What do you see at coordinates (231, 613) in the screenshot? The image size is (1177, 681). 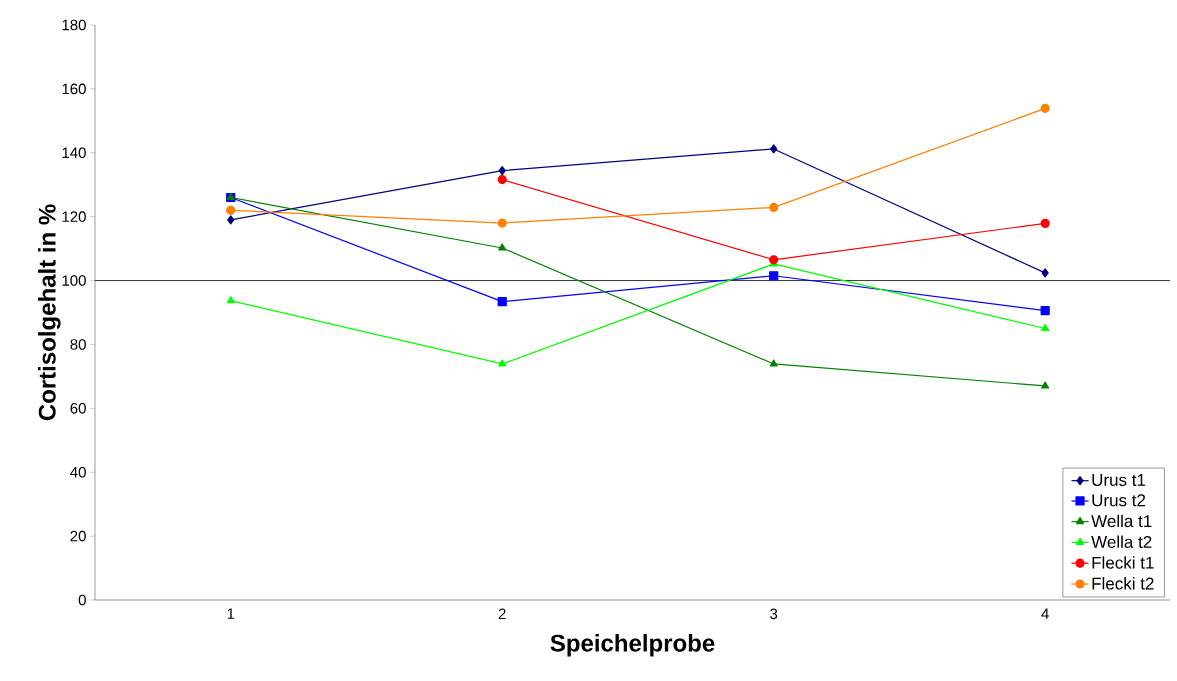 I see `x-tick-label: 1` at bounding box center [231, 613].